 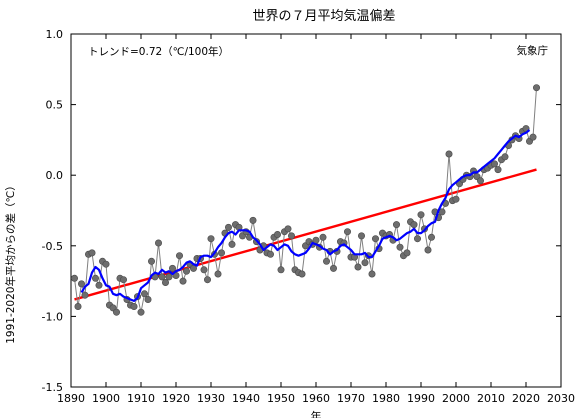 I want to click on x-tick-label: 1950, so click(x=281, y=398).